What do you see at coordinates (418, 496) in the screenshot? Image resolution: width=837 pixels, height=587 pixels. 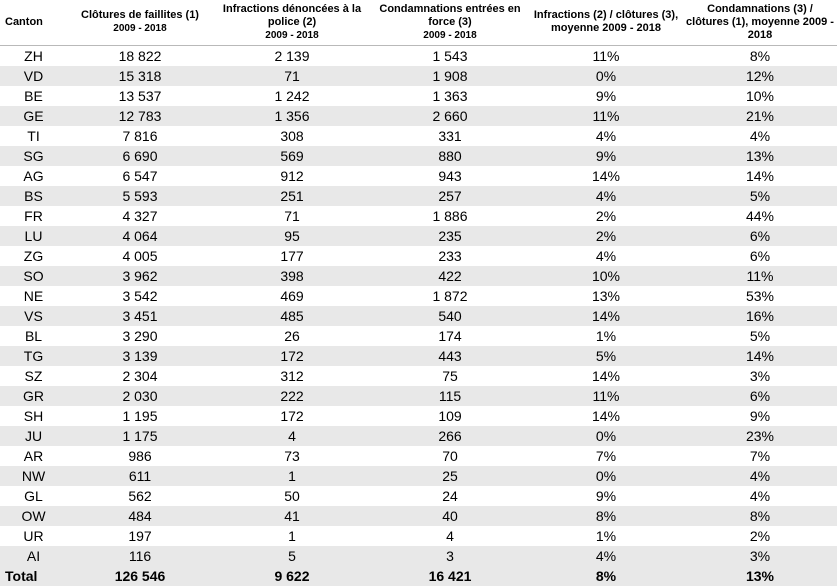 I see `table-row: GL 562 50 24 9% 4%` at bounding box center [418, 496].